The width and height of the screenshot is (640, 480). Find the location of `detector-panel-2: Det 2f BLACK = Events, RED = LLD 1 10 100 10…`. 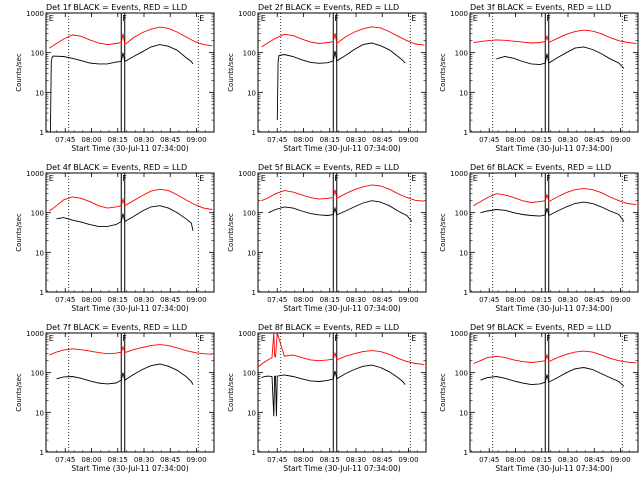

detector-panel-2: Det 2f BLACK = Events, RED = LLD 1 10 100 10… is located at coordinates (327, 78).